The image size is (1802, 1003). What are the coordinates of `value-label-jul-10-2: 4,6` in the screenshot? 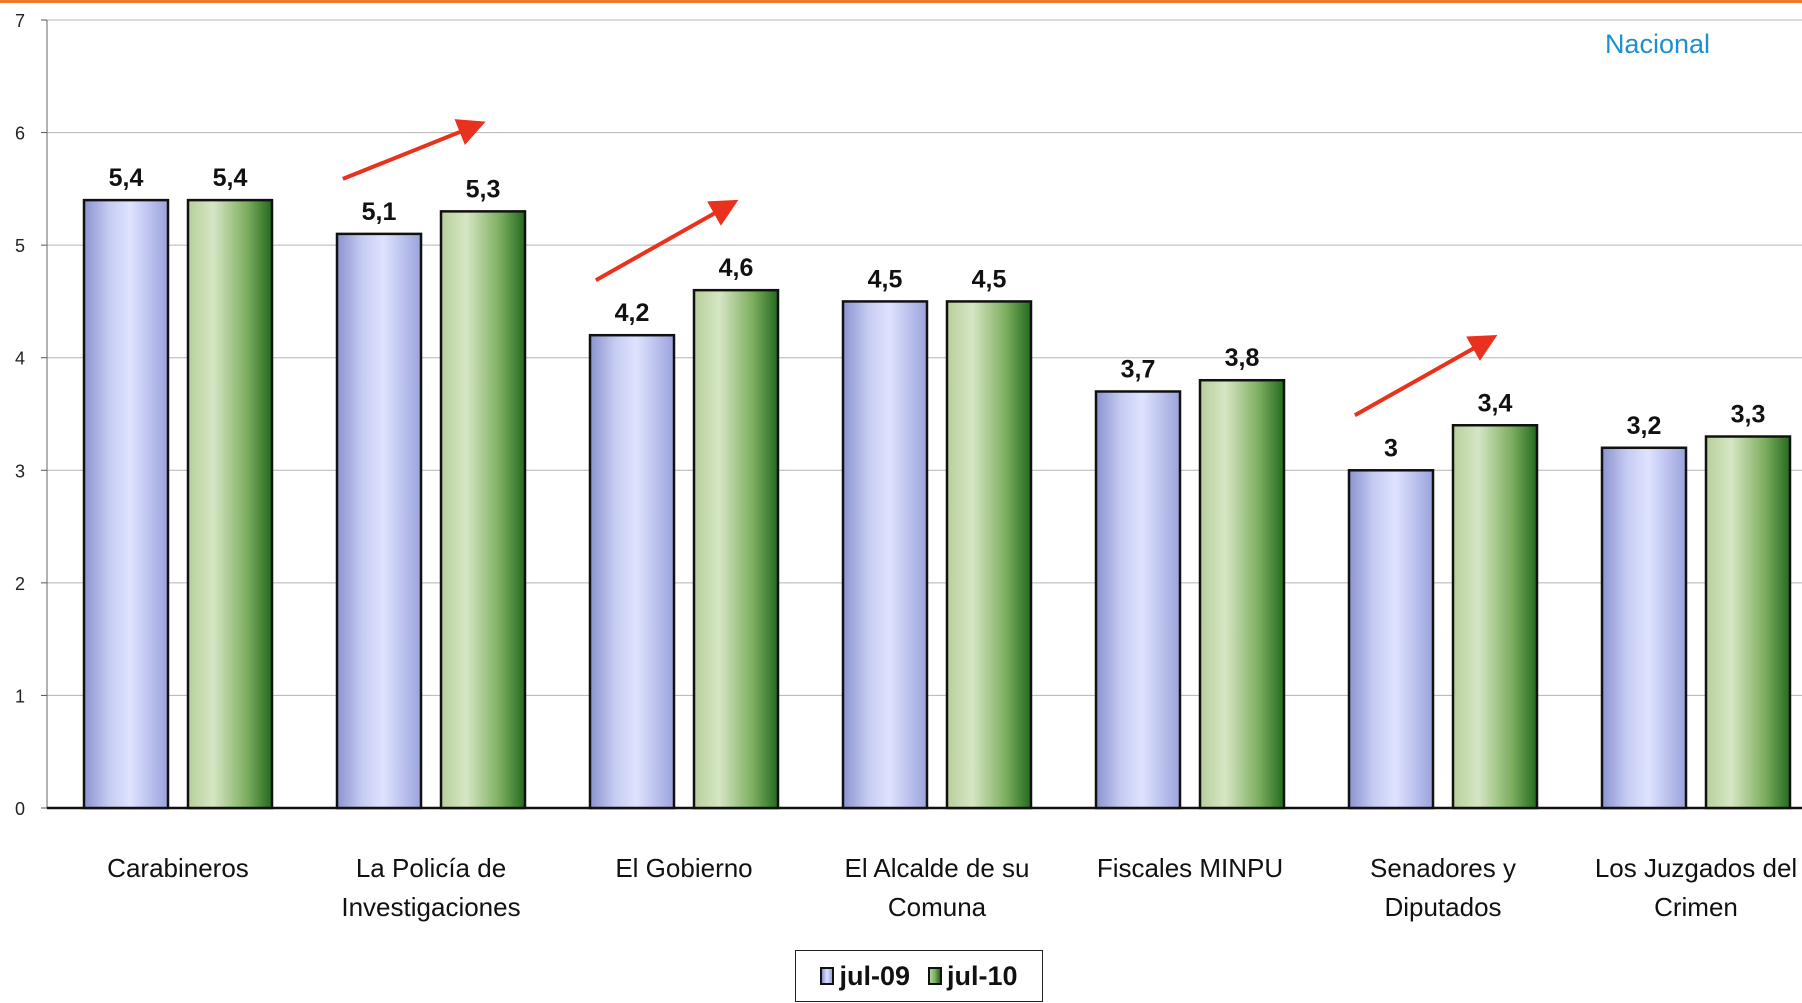 It's located at (736, 268).